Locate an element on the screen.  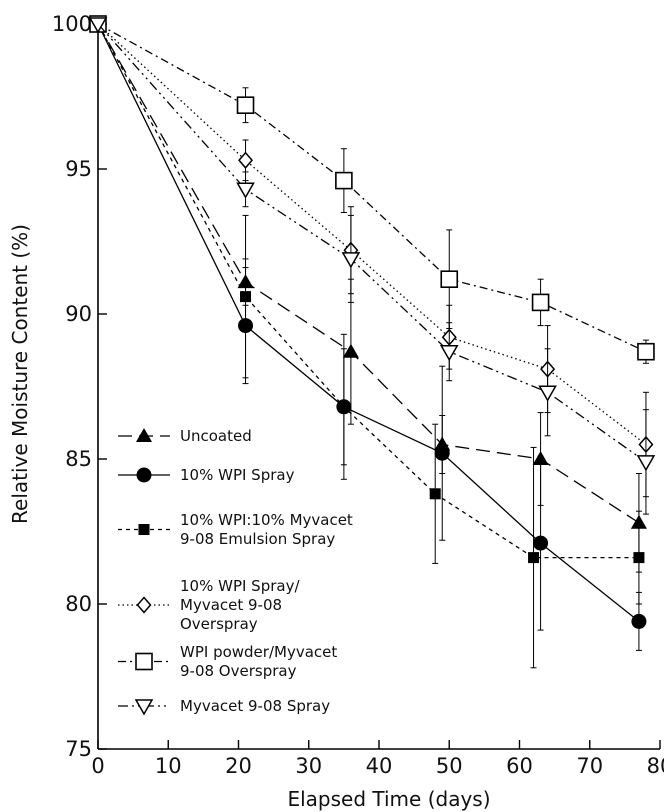
x-tick-label: 80 is located at coordinates (655, 766).